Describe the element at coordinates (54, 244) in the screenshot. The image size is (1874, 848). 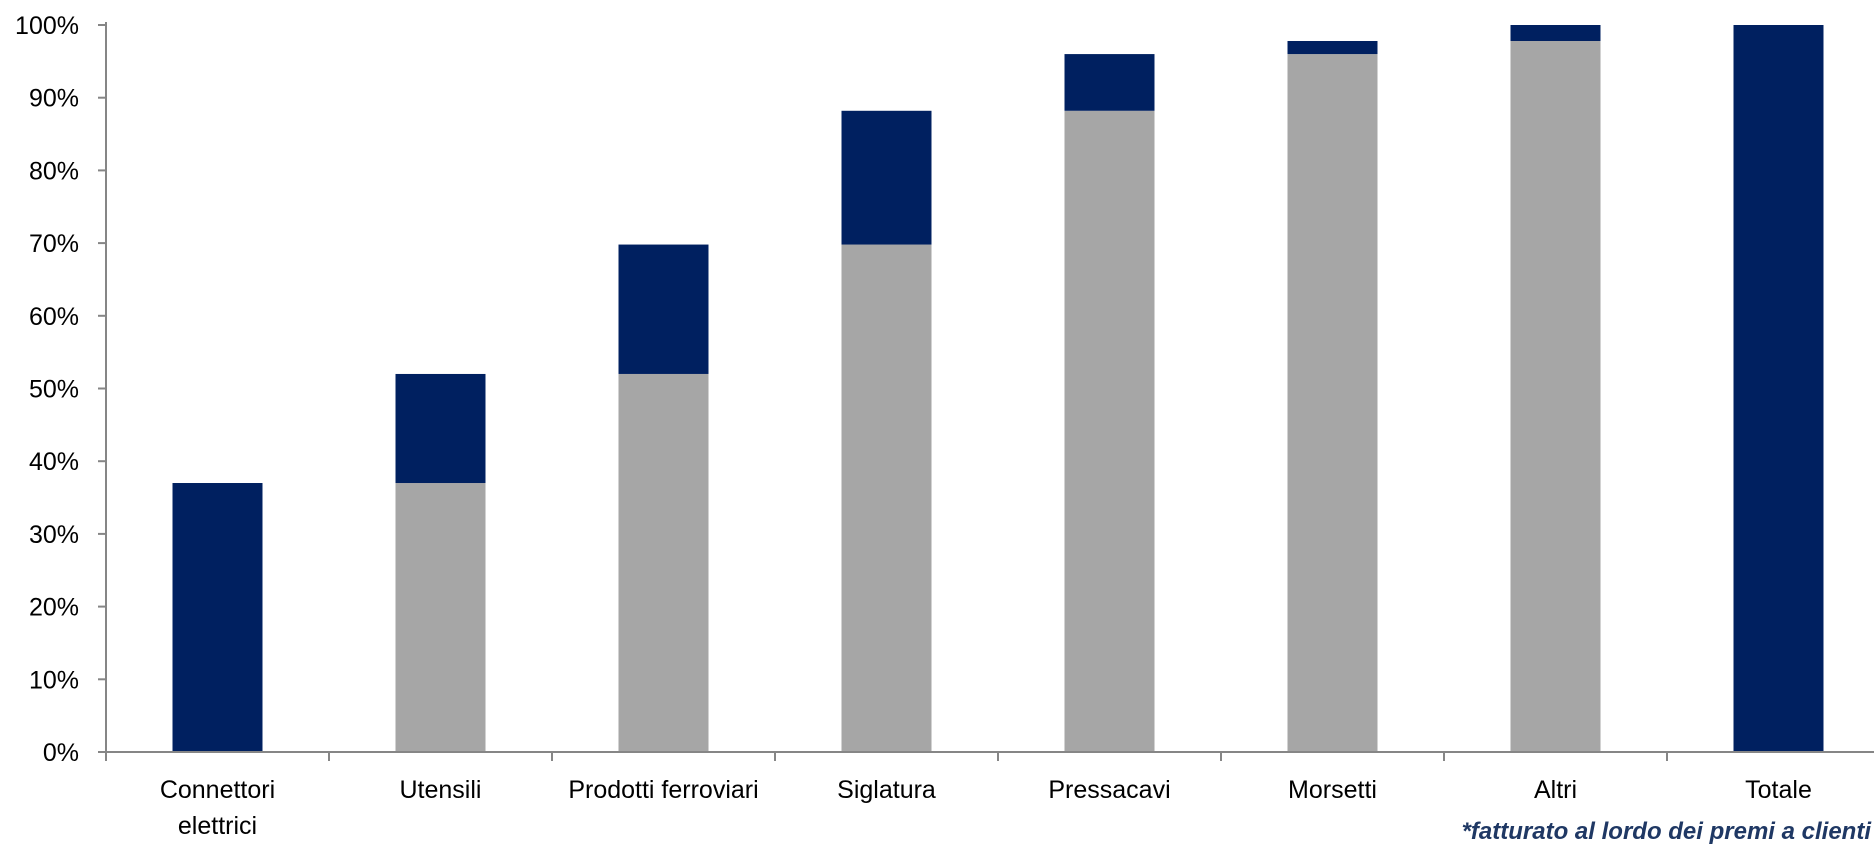
I see `y-tick-label: 70%` at that location.